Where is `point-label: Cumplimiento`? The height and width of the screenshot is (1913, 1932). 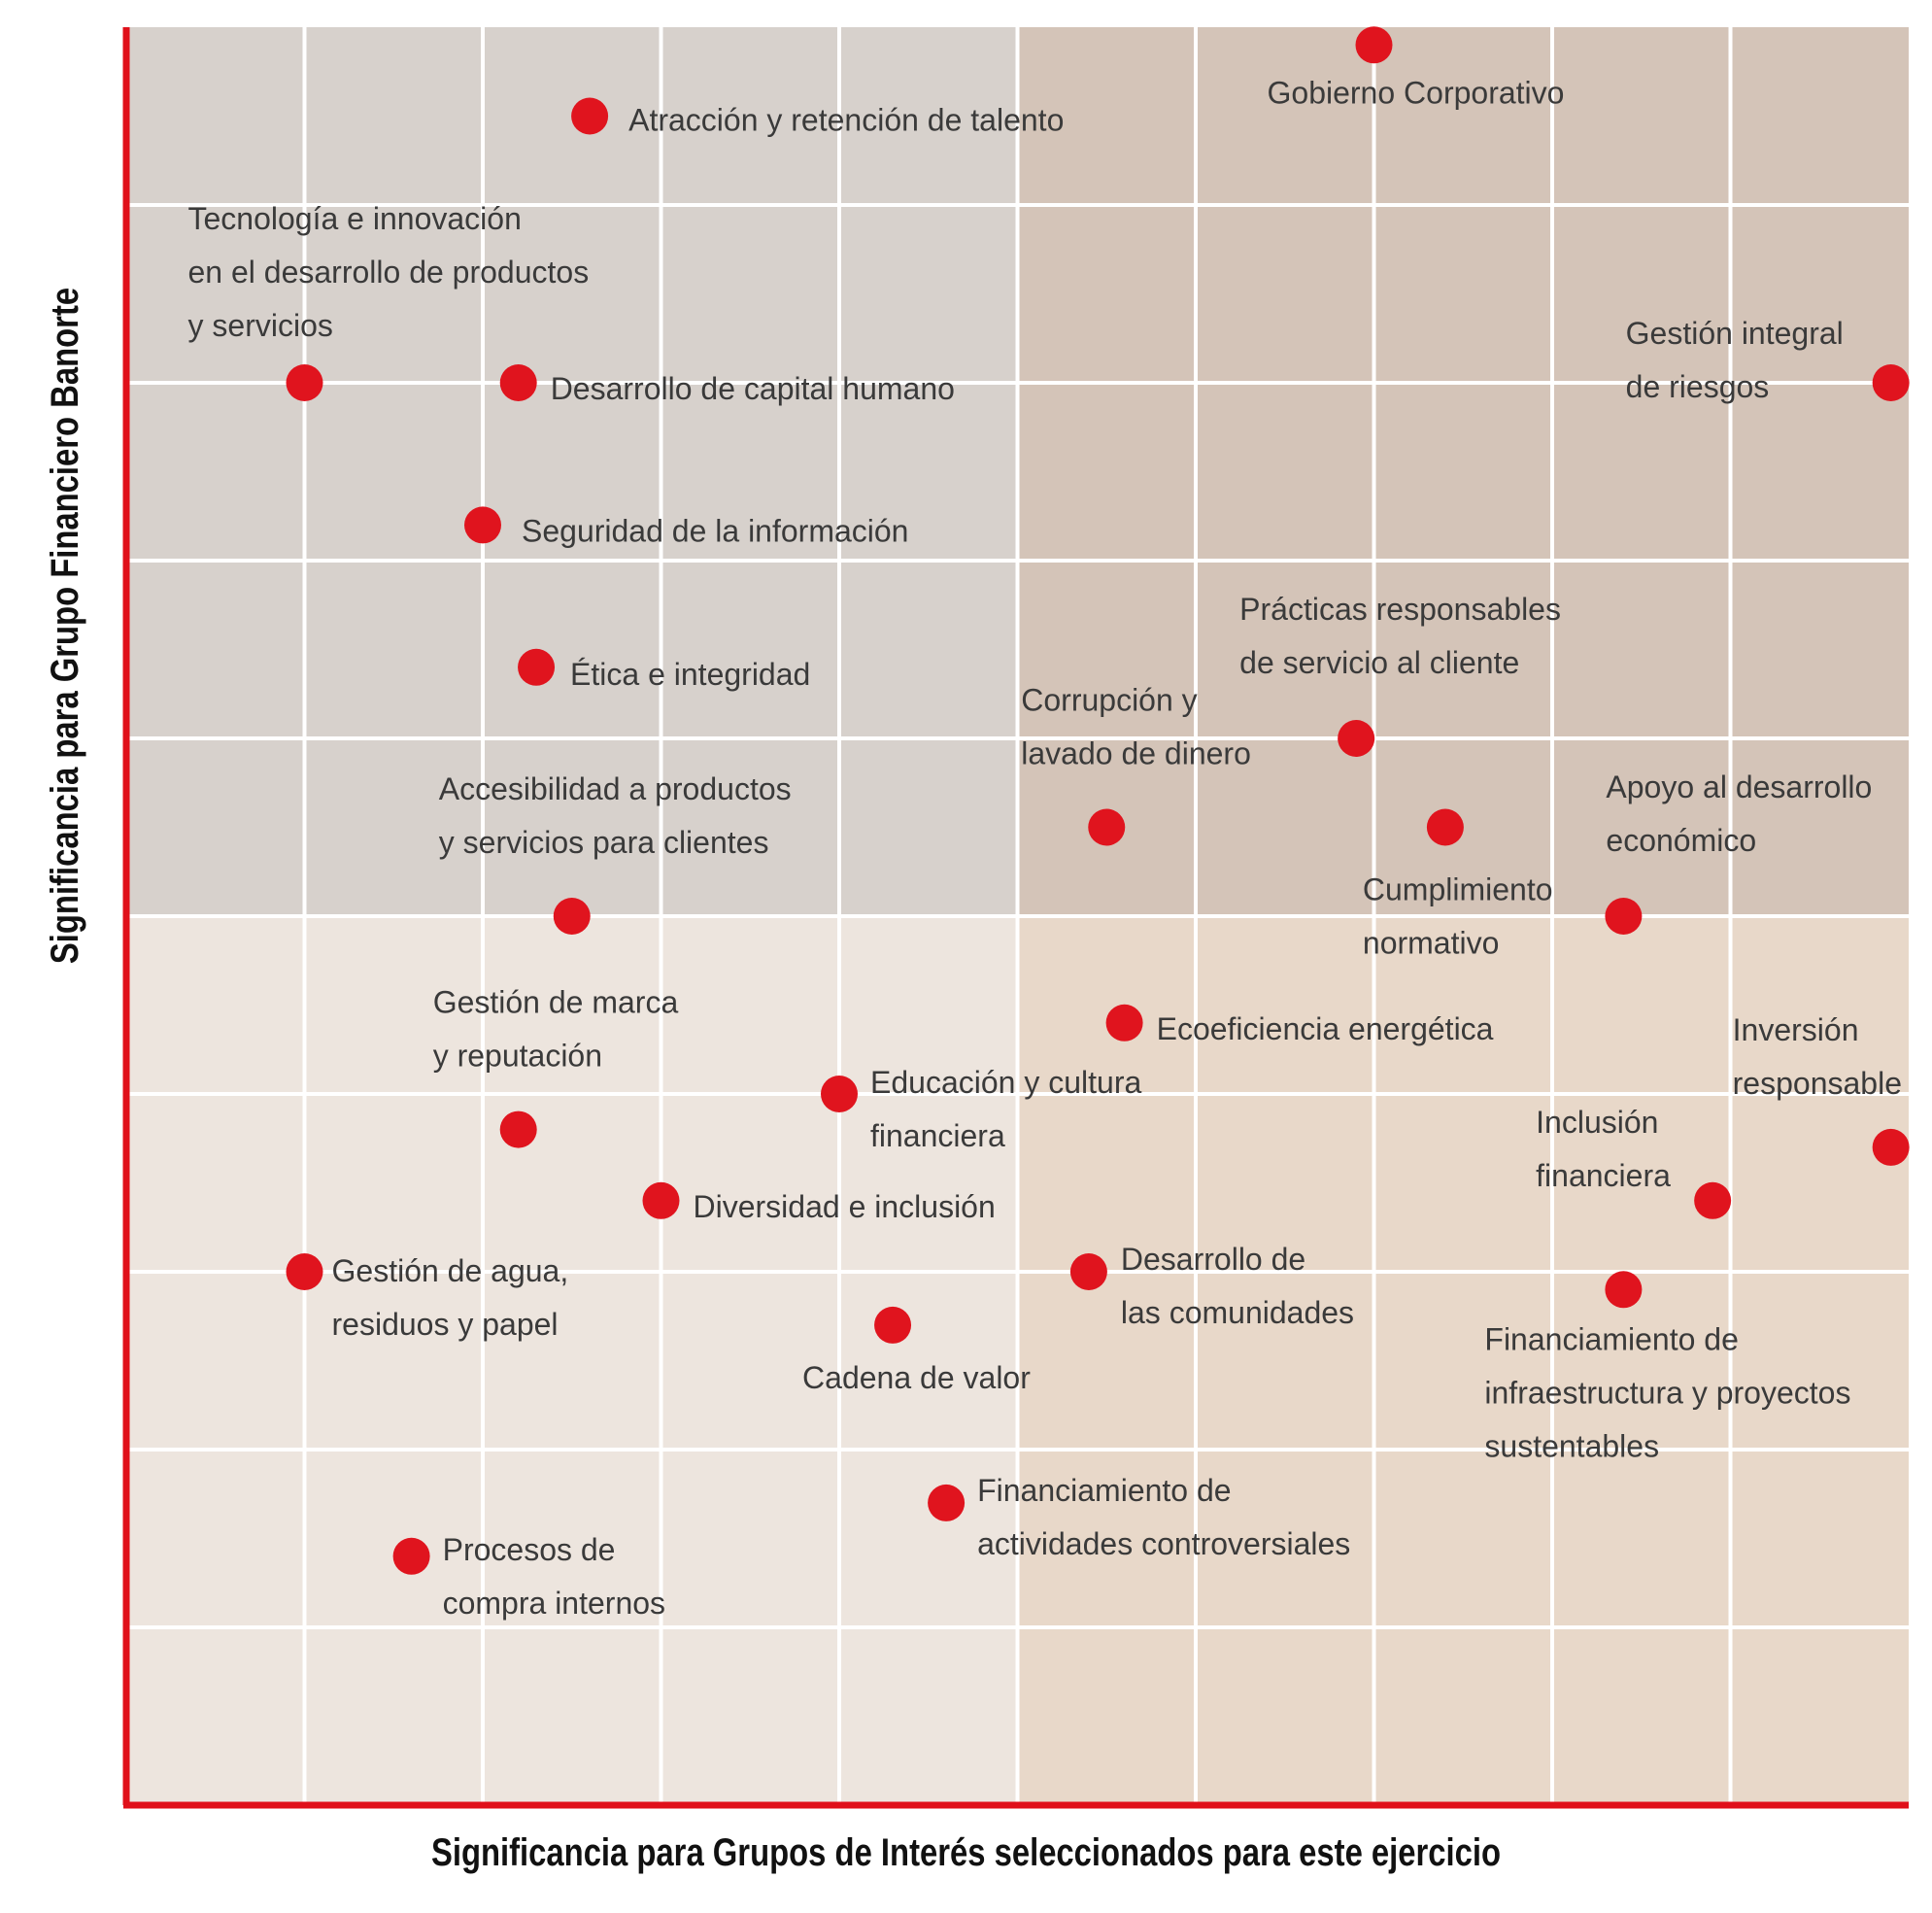
point-label: Cumplimiento is located at coordinates (1458, 889).